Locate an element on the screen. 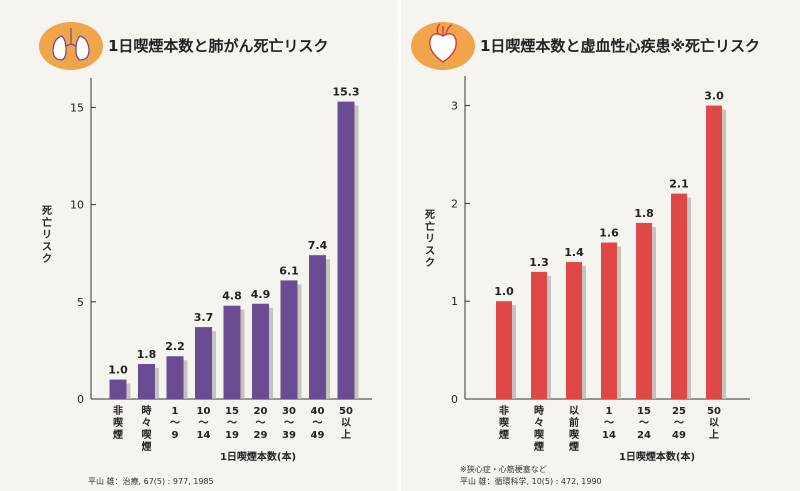 Image resolution: width=800 pixels, height=491 pixels. left-category-label: 10 〜 14 is located at coordinates (204, 423).